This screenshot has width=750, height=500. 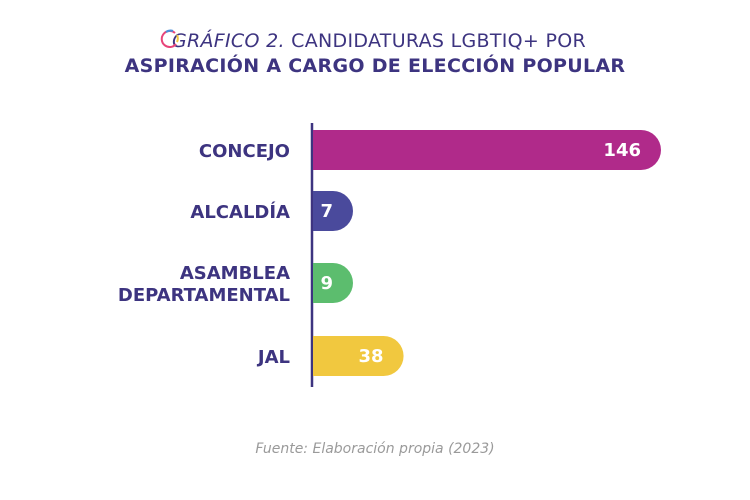 I want to click on chart-title: GRÁFICO 2. CANDIDATURAS LGBTIQ+ POR, so click(x=375, y=40).